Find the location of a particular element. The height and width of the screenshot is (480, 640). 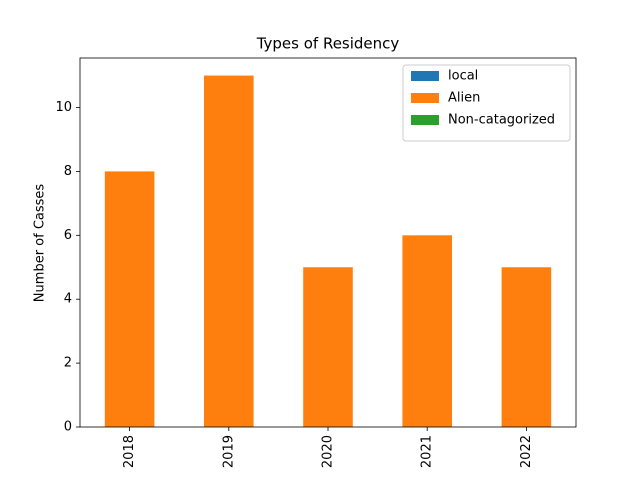

y-tick-label: 6 is located at coordinates (68, 235).